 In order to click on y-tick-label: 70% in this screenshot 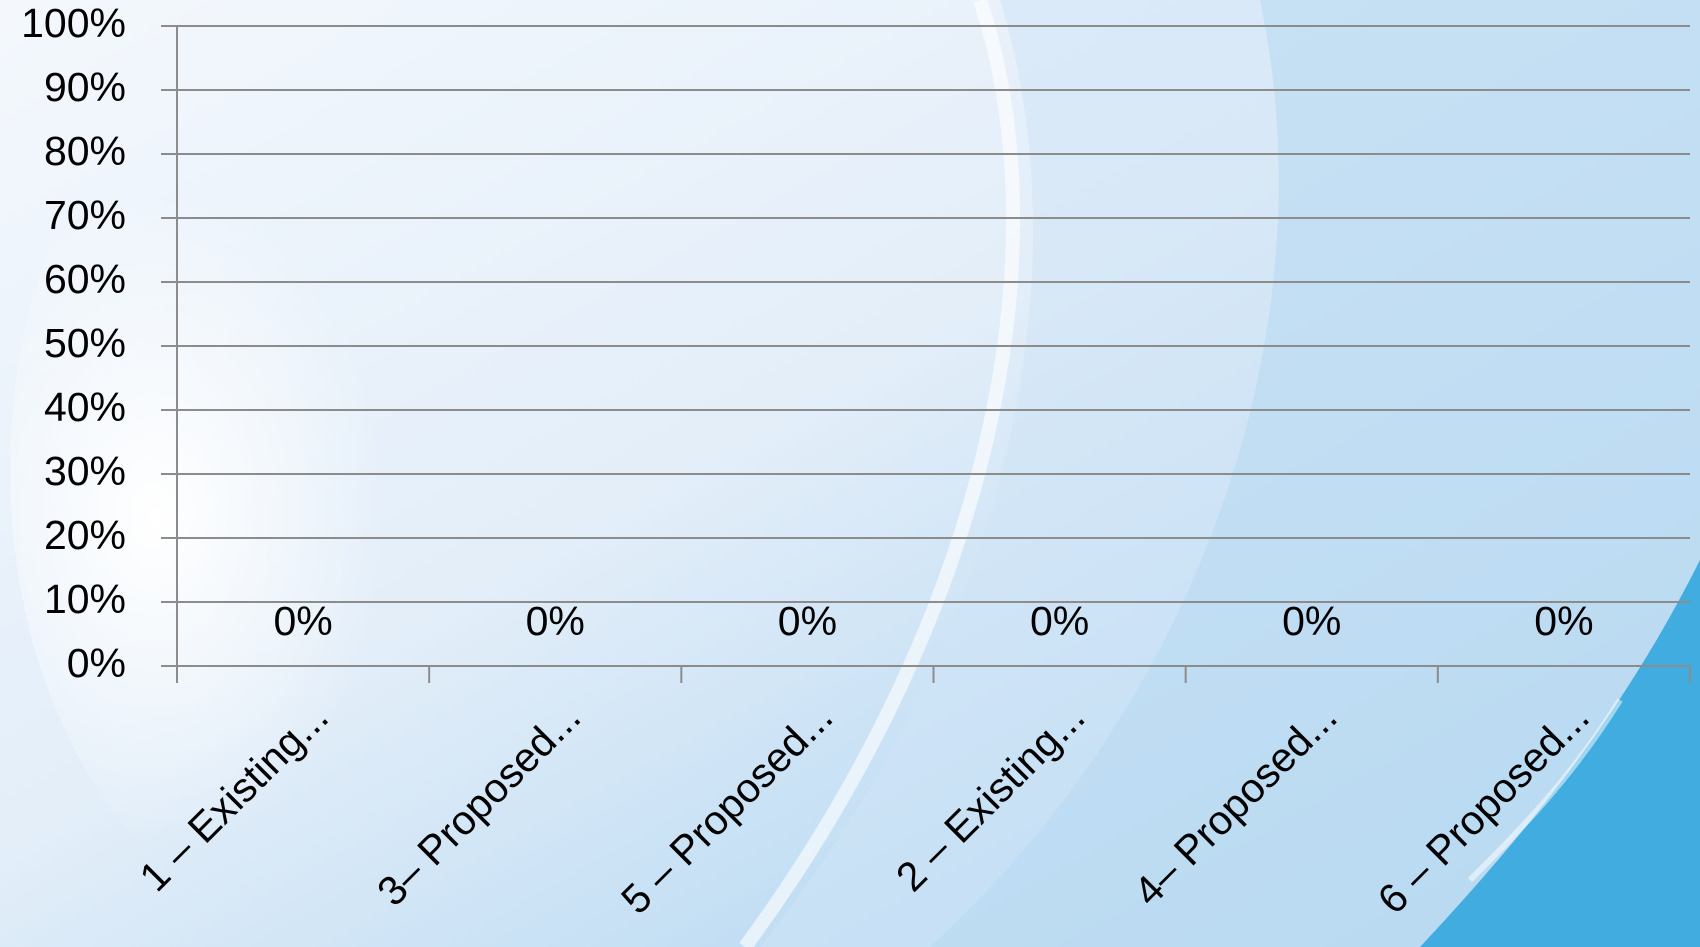, I will do `click(85, 215)`.